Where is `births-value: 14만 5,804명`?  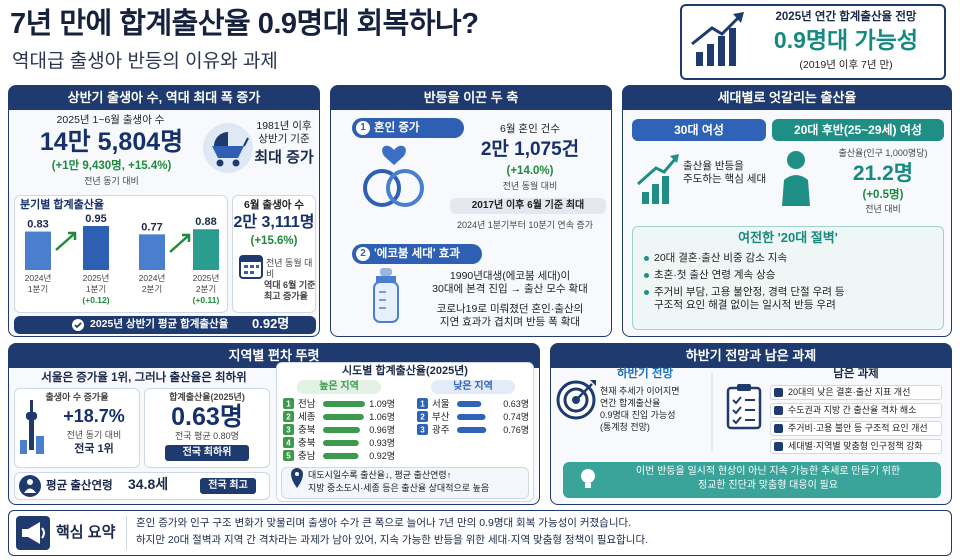
births-value: 14만 5,804명 is located at coordinates (111, 142).